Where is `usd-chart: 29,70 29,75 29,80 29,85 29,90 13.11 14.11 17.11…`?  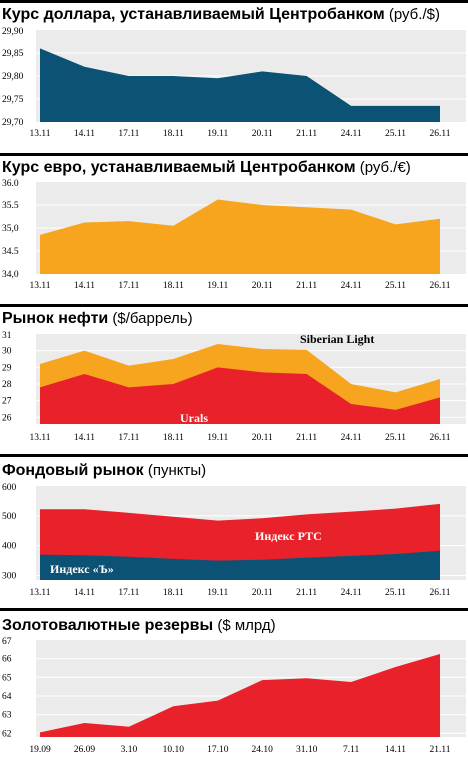
usd-chart: 29,70 29,75 29,80 29,85 29,90 13.11 14.11 17.11… is located at coordinates (234, 83).